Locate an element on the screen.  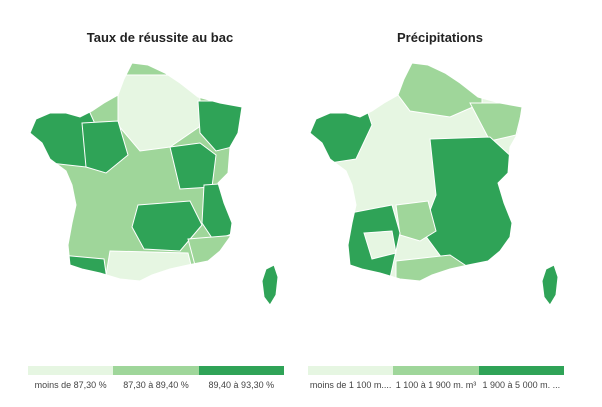
legend-swatch-mid is located at coordinates (156, 370).